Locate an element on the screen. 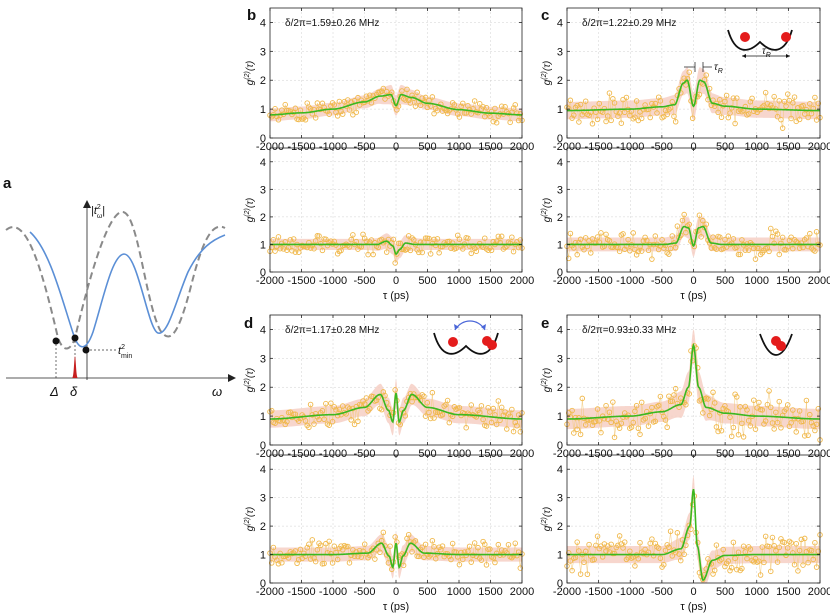 Image resolution: width=830 pixels, height=615 pixels. y-axis-label: g(2)(τ) is located at coordinates (547, 519).